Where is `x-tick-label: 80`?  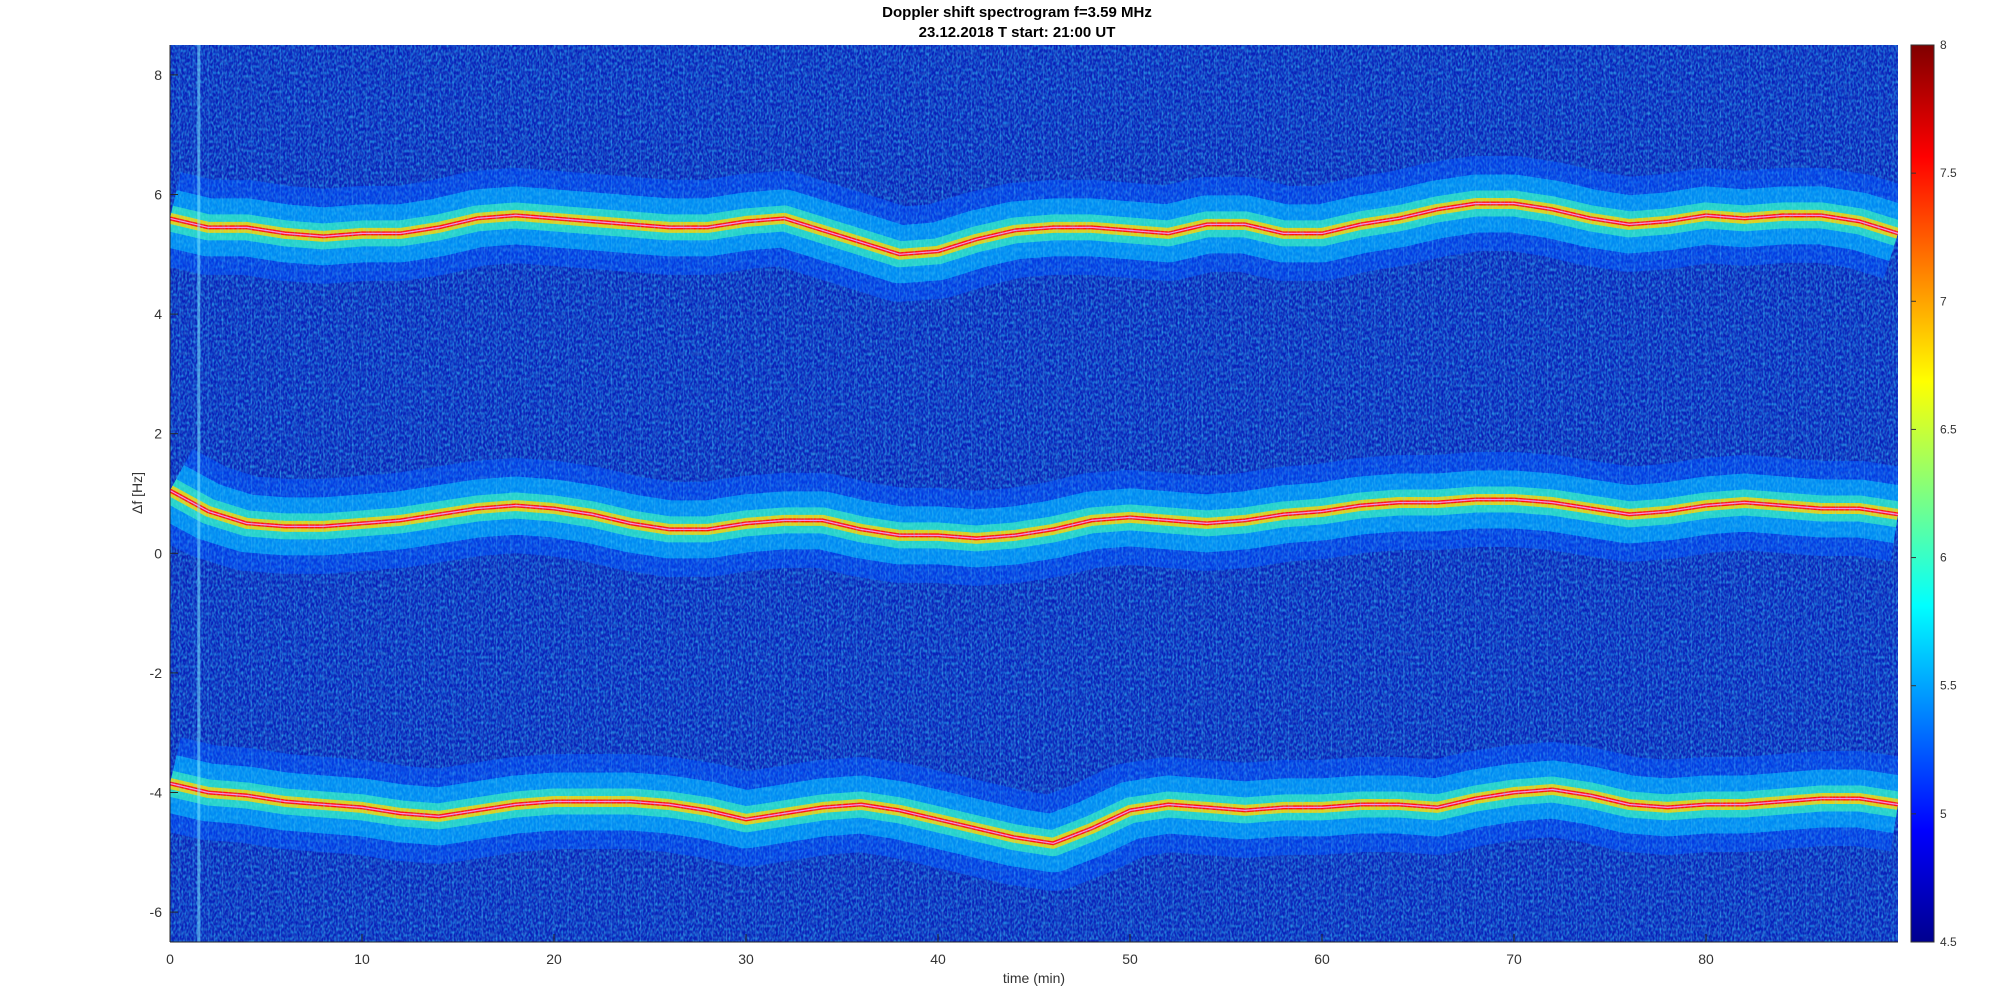 x-tick-label: 80 is located at coordinates (1706, 959).